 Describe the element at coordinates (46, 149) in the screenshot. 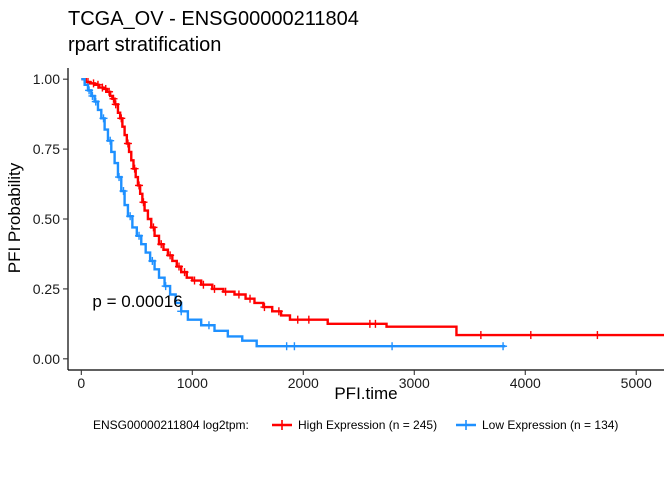

I see `y-tick-label: 0.75` at that location.